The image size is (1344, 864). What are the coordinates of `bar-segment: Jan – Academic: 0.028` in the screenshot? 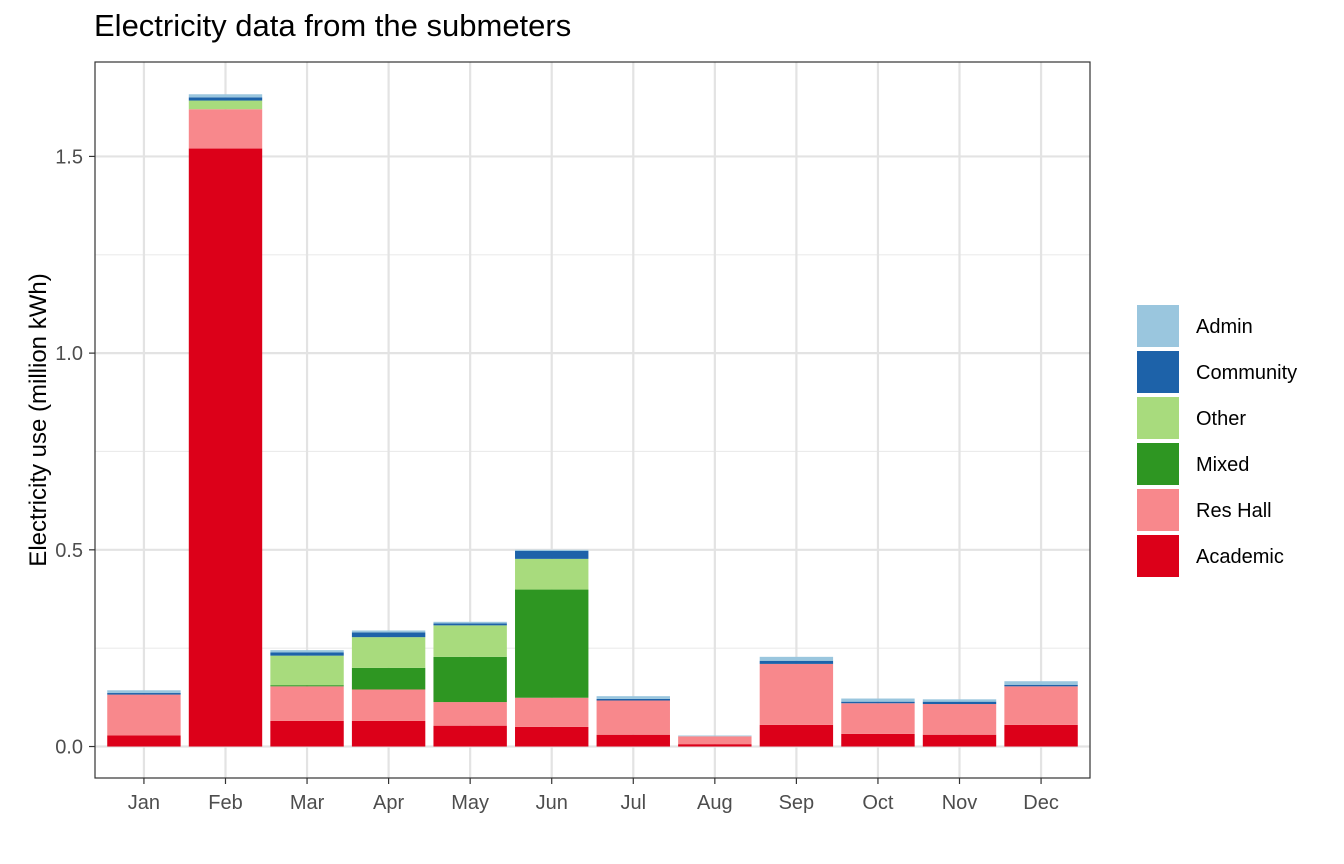 It's located at (144, 741).